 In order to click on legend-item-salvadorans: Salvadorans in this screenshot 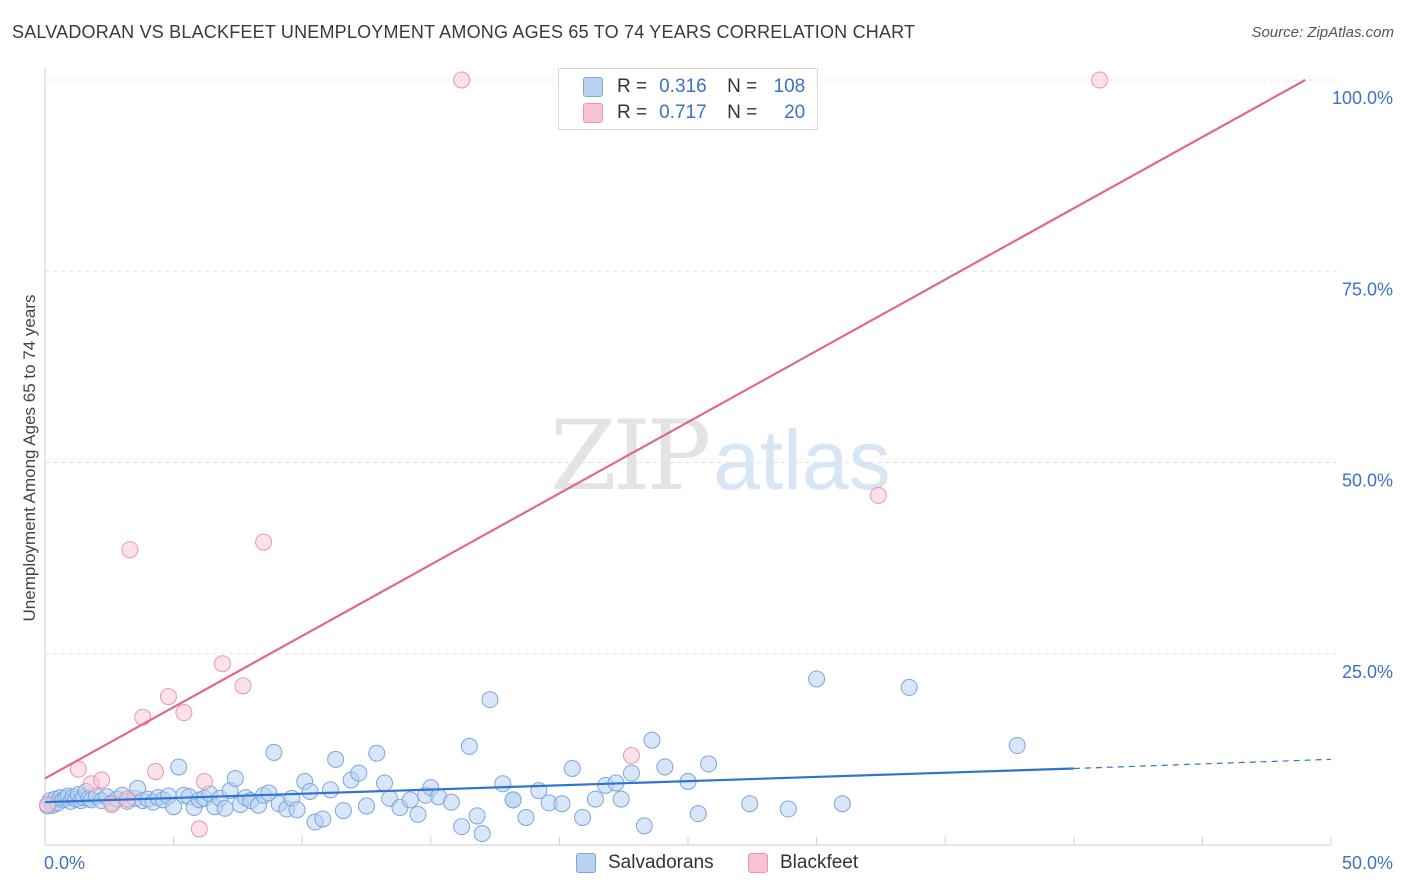, I will do `click(645, 863)`.